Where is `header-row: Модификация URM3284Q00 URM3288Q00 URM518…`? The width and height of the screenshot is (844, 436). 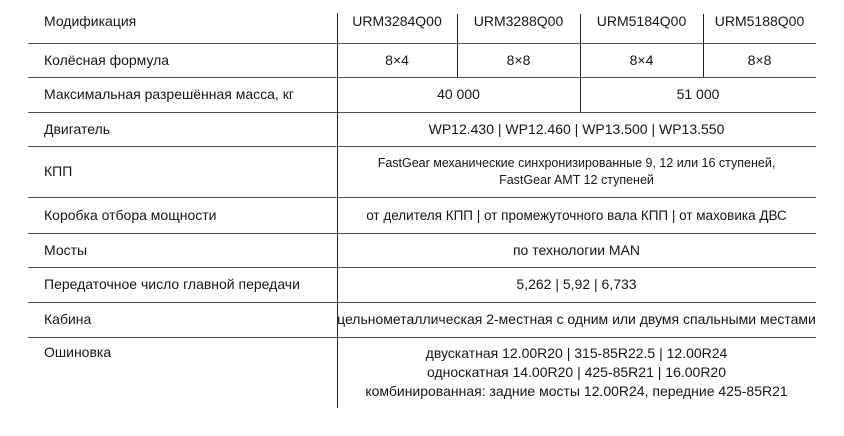
header-row: Модификация URM3284Q00 URM3288Q00 URM518… is located at coordinates (422, 21).